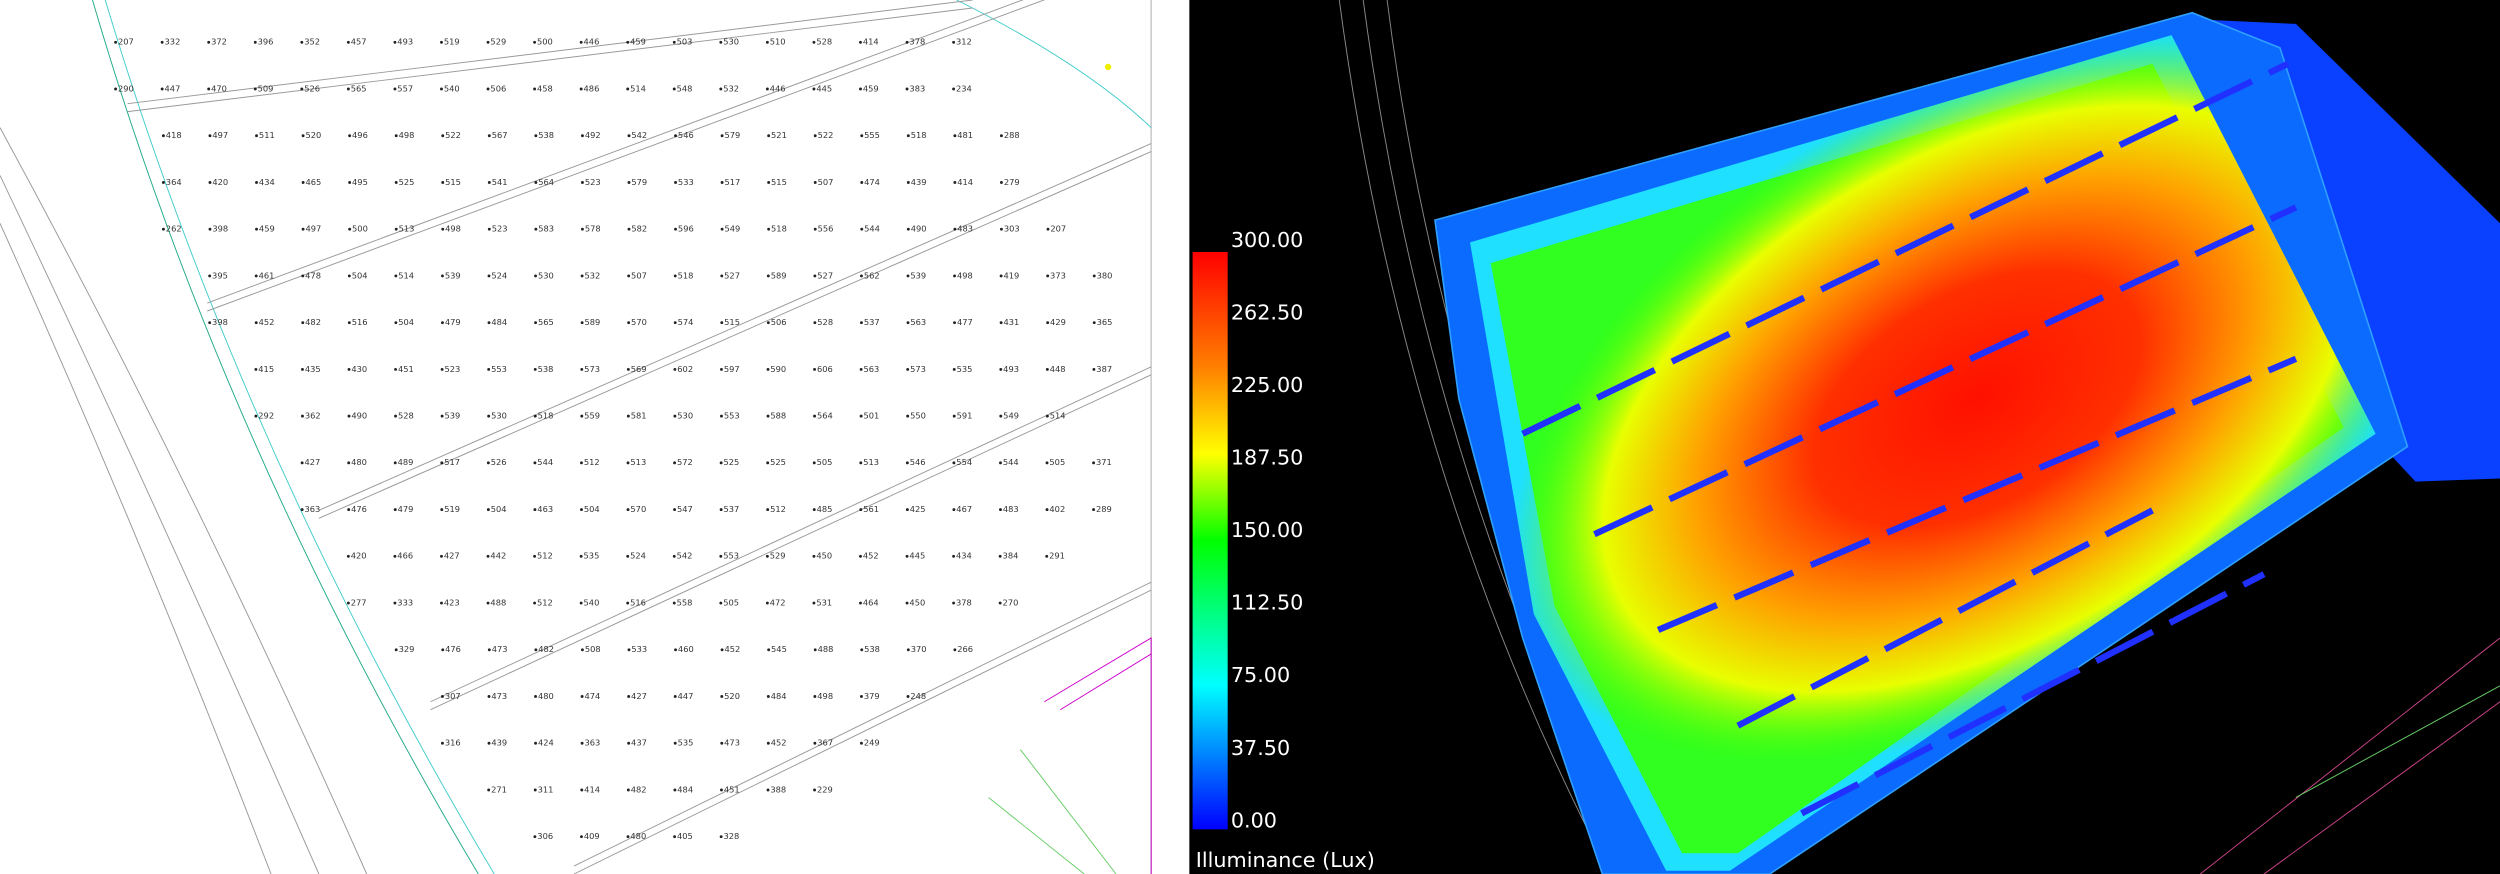 The width and height of the screenshot is (2500, 874). Describe the element at coordinates (825, 789) in the screenshot. I see `grid-value: 229` at that location.